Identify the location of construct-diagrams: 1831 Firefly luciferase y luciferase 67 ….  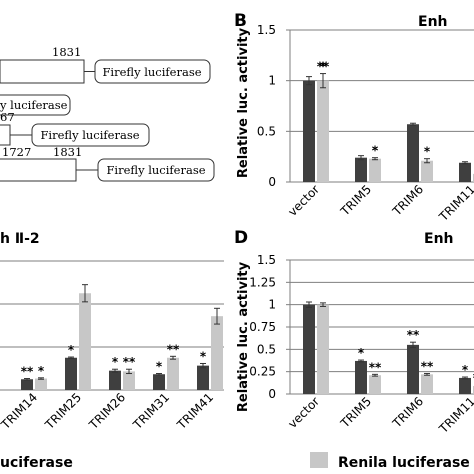
(107, 113).